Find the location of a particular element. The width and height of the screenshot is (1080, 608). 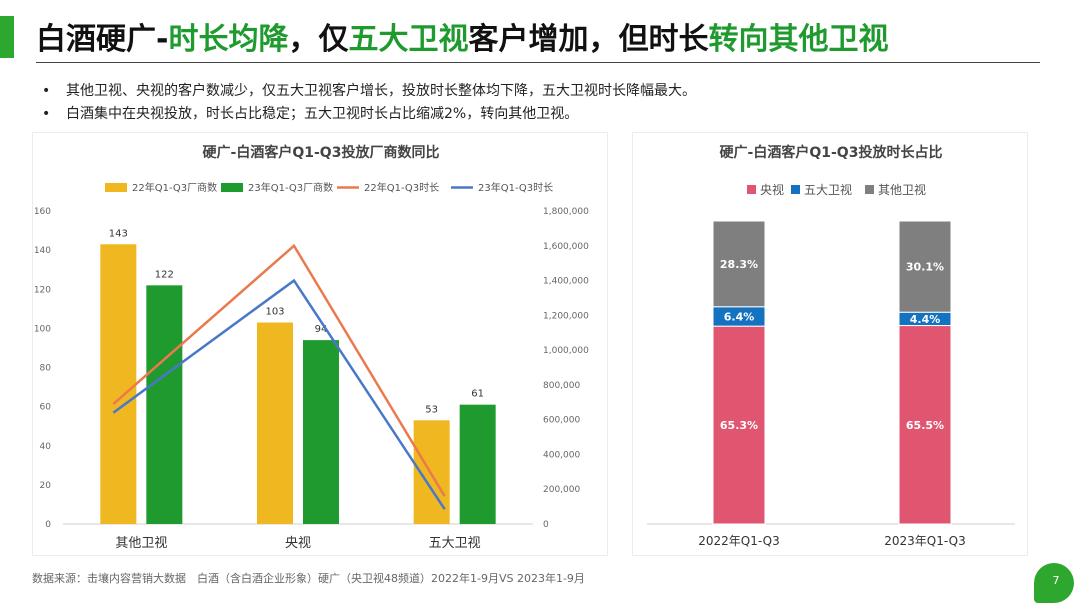

y-tick-label: 120 is located at coordinates (42, 290).